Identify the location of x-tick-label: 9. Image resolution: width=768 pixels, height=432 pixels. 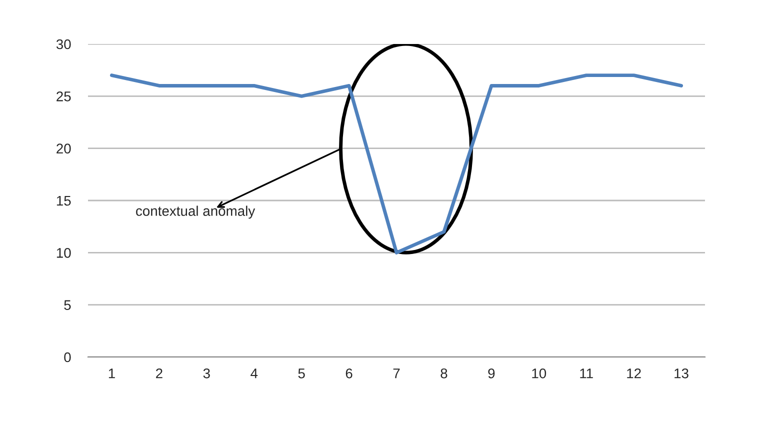
(491, 373).